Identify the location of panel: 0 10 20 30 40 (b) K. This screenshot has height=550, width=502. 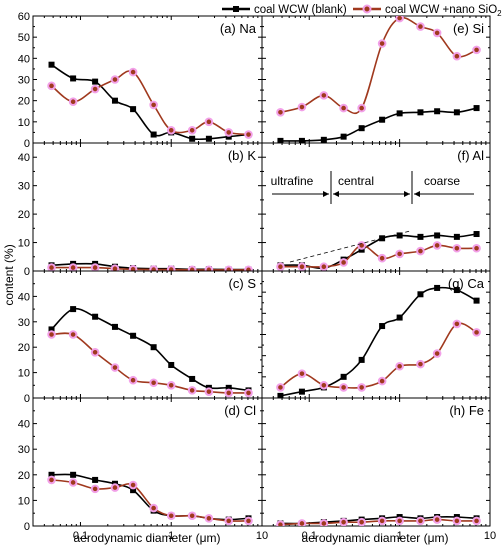
(140, 210).